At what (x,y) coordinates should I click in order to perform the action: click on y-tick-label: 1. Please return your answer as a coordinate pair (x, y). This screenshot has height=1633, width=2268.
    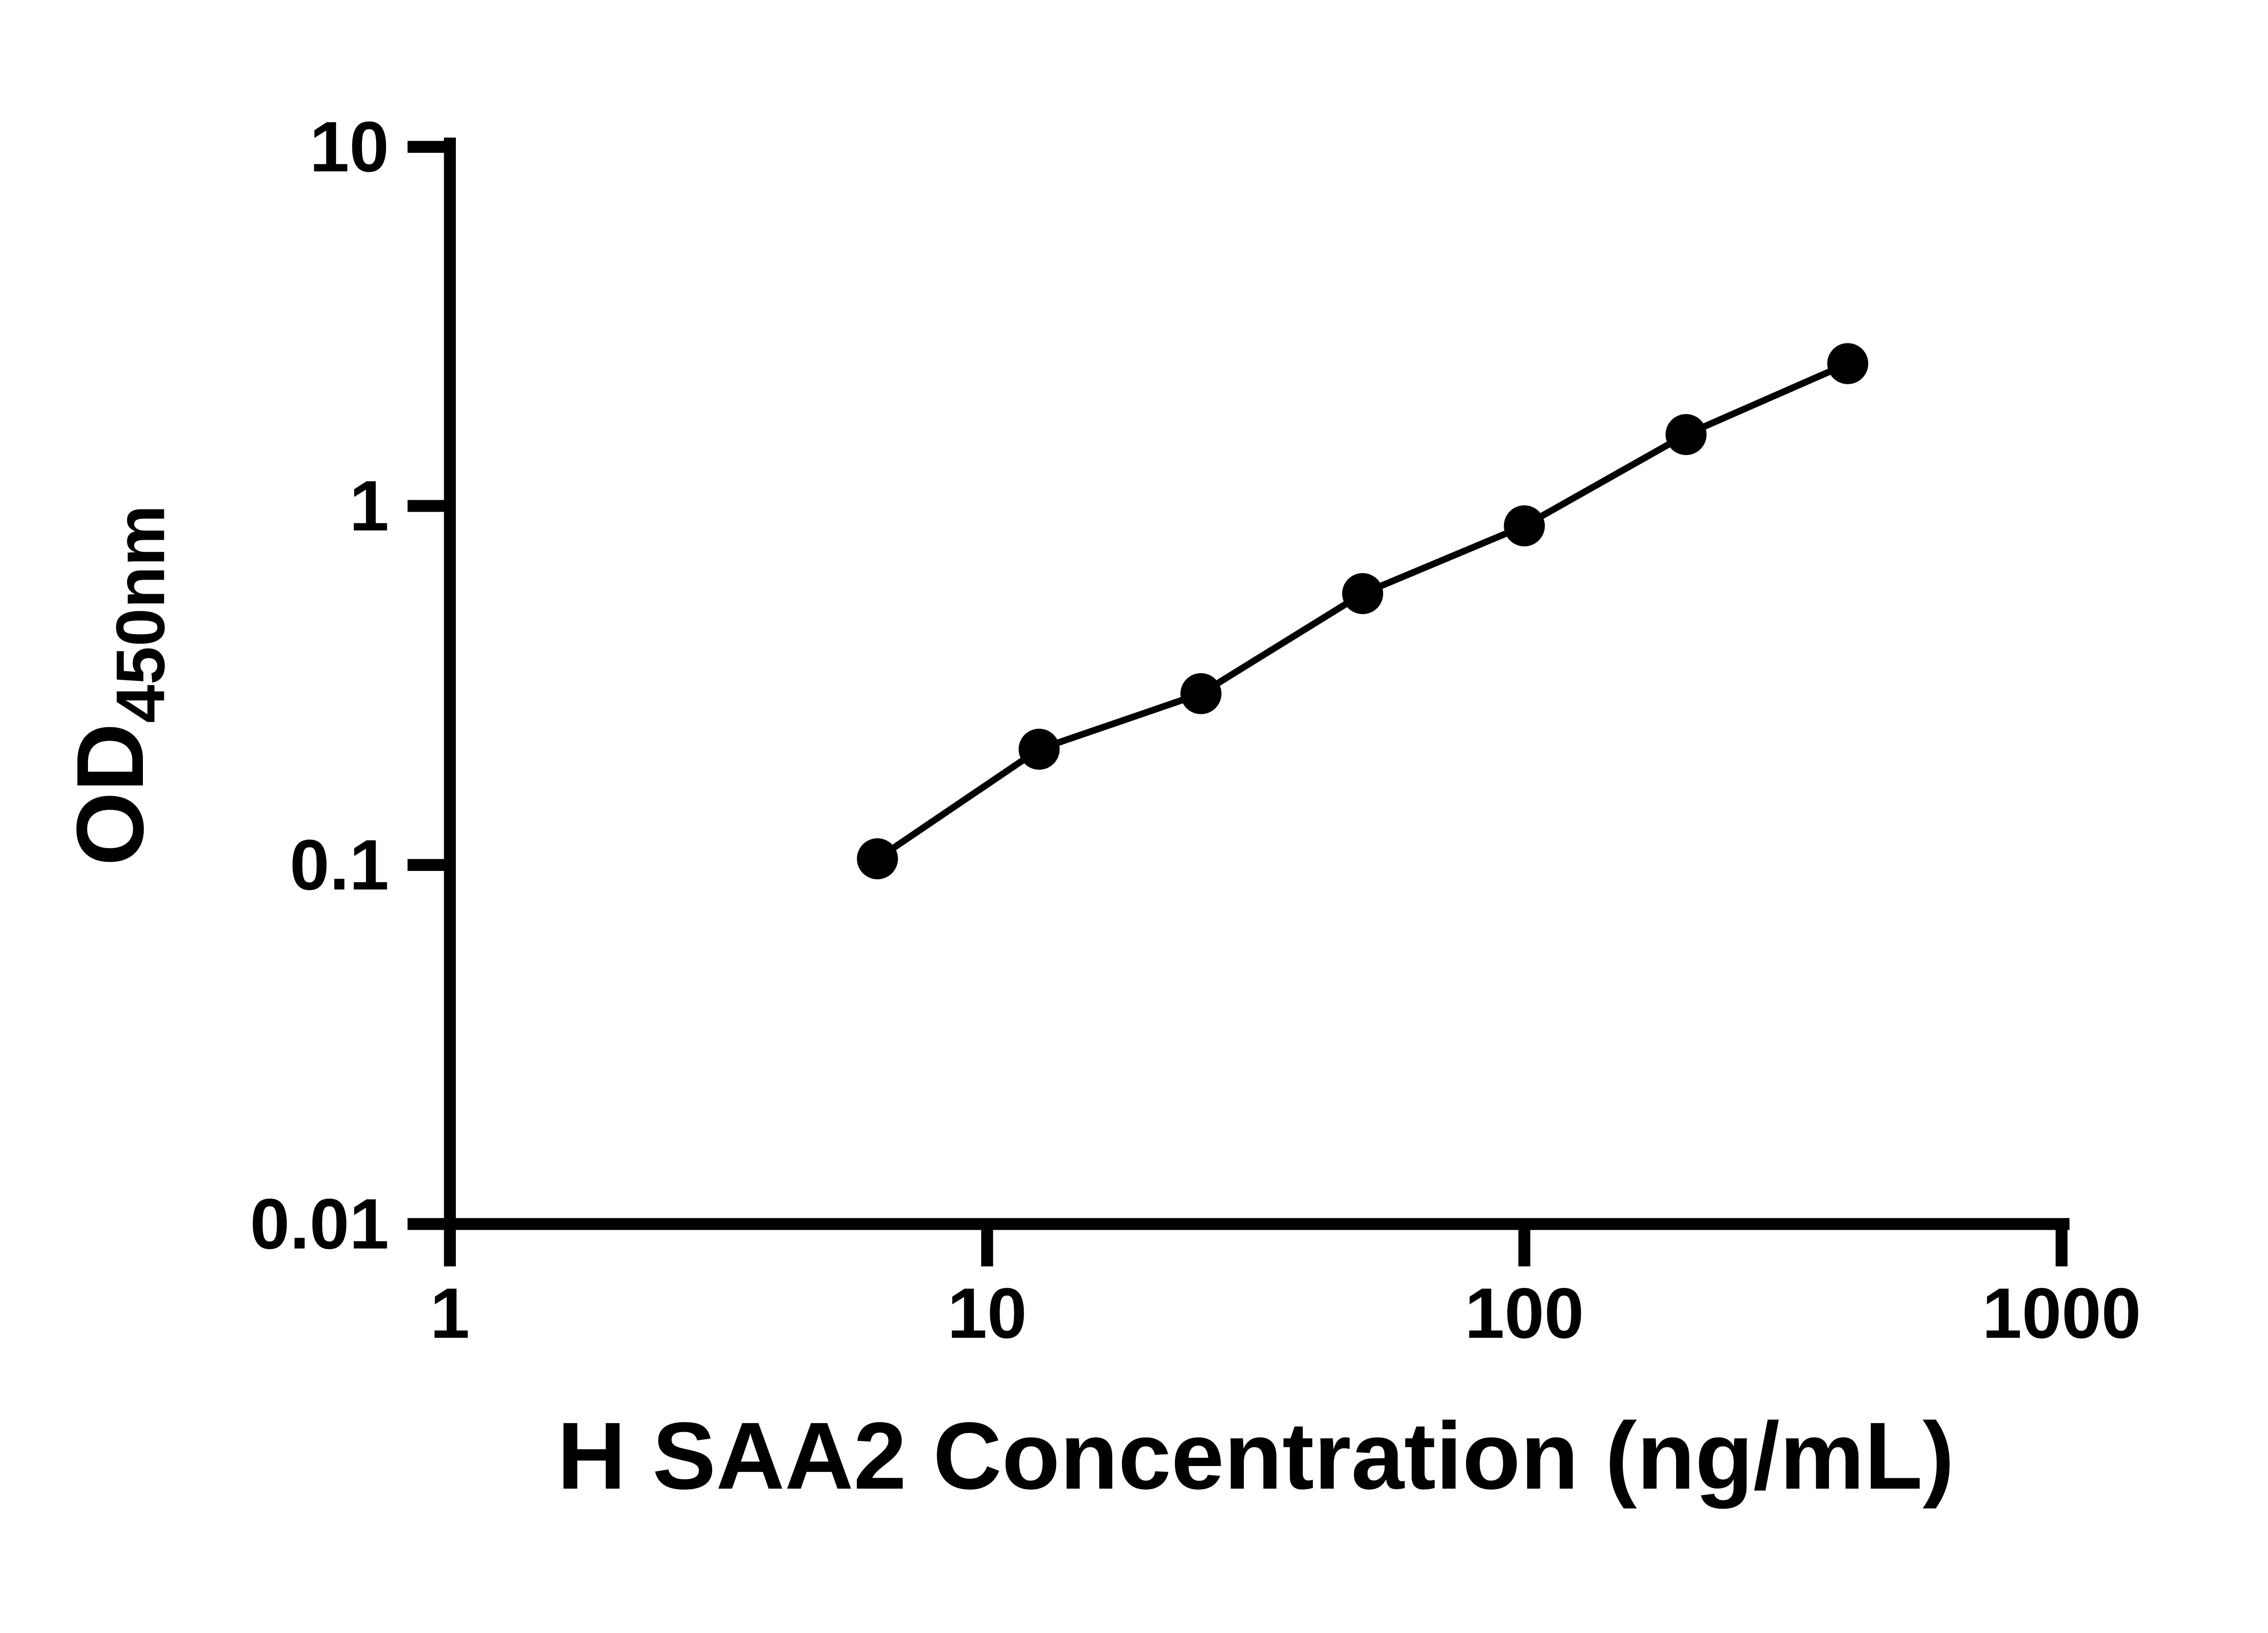
    Looking at the image, I should click on (369, 506).